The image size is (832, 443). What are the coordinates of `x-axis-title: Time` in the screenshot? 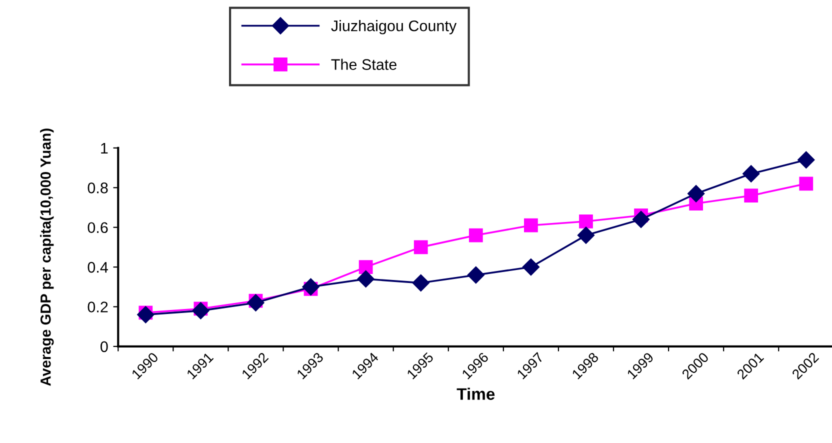 It's located at (475, 394).